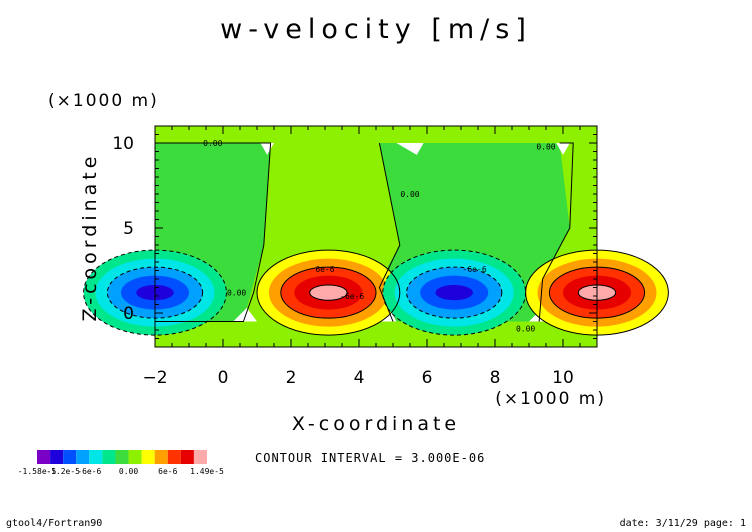  I want to click on x-tick-label: −2, so click(154, 378).